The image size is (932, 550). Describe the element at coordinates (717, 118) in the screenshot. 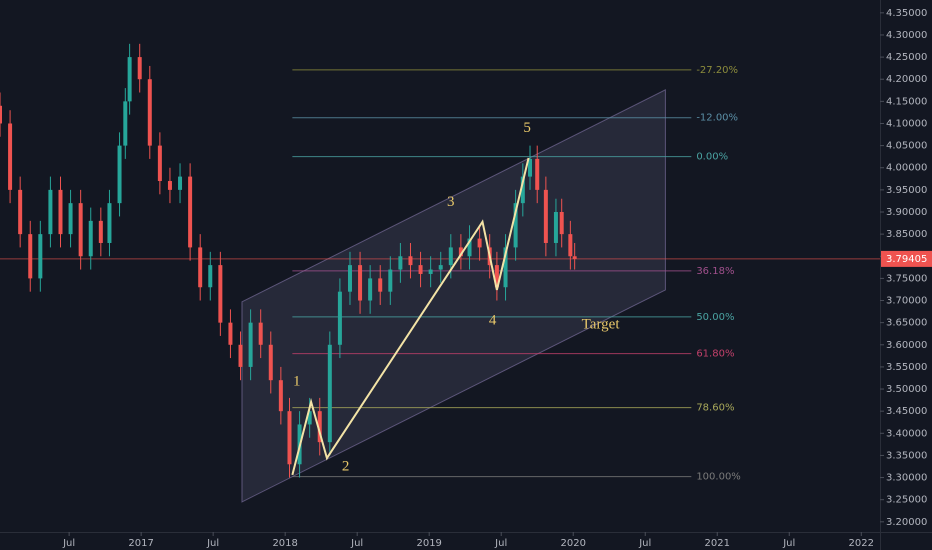

I see `fib-label: -12.00%` at that location.